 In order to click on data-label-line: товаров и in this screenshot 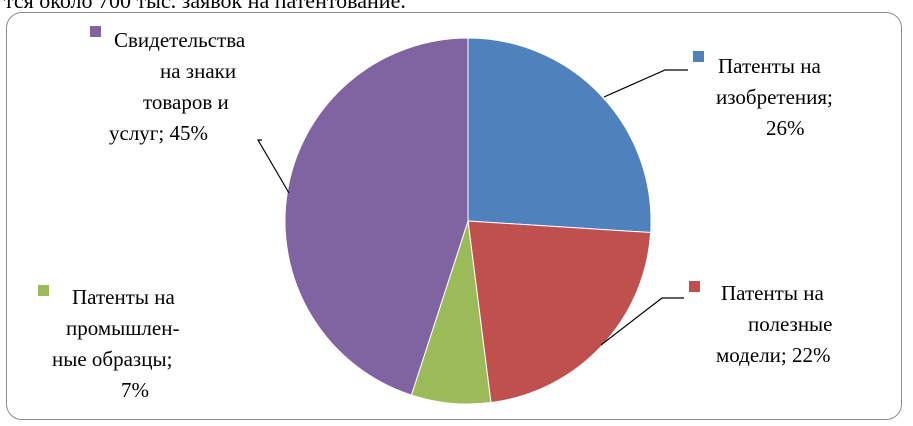, I will do `click(186, 102)`.